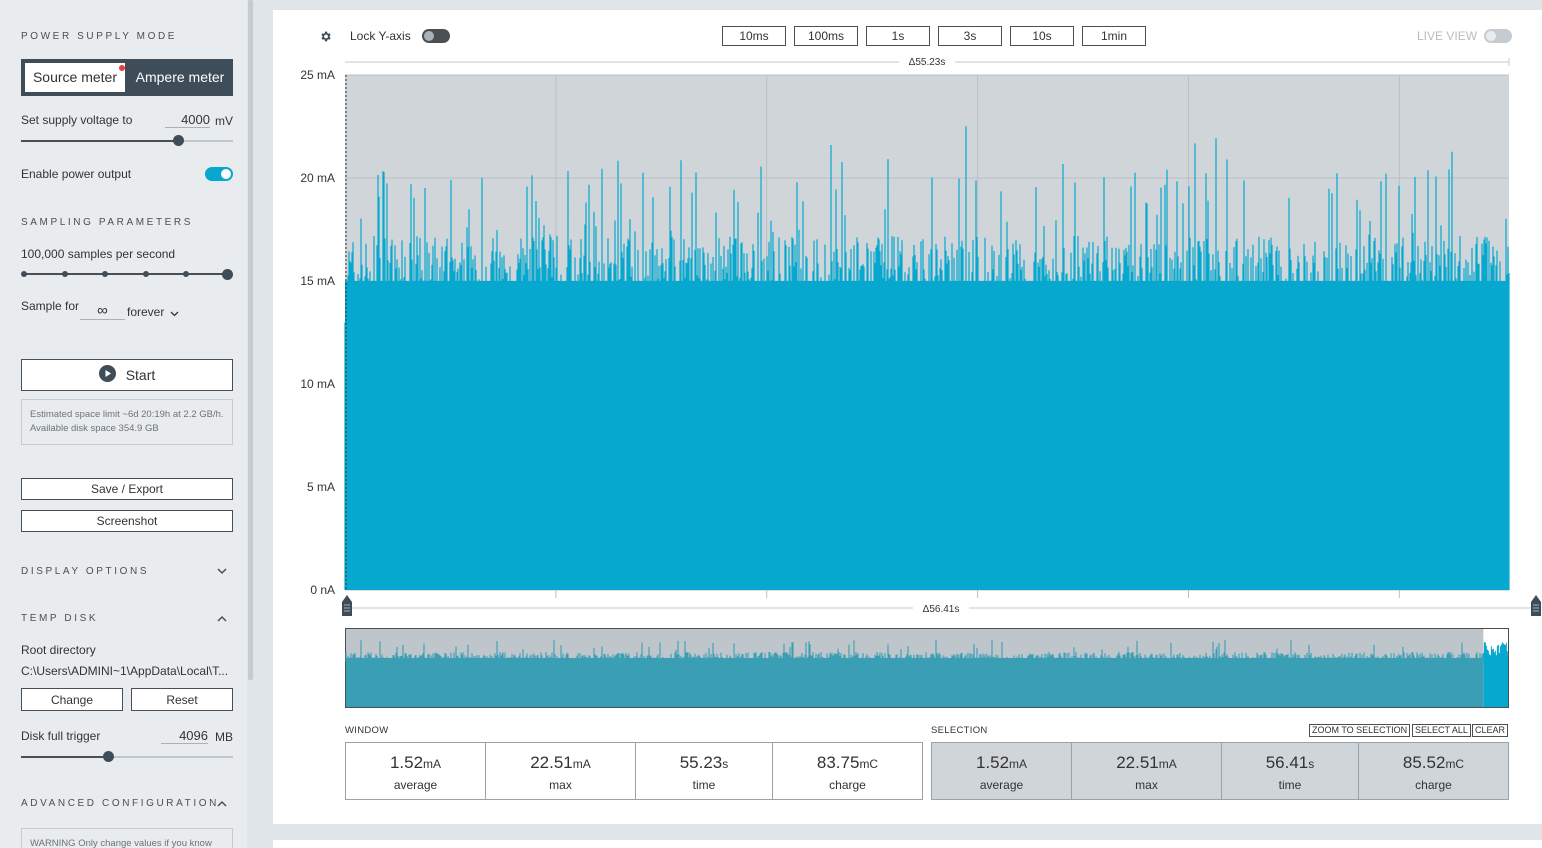  What do you see at coordinates (436, 36) in the screenshot?
I see `lock-y-axis-toggle` at bounding box center [436, 36].